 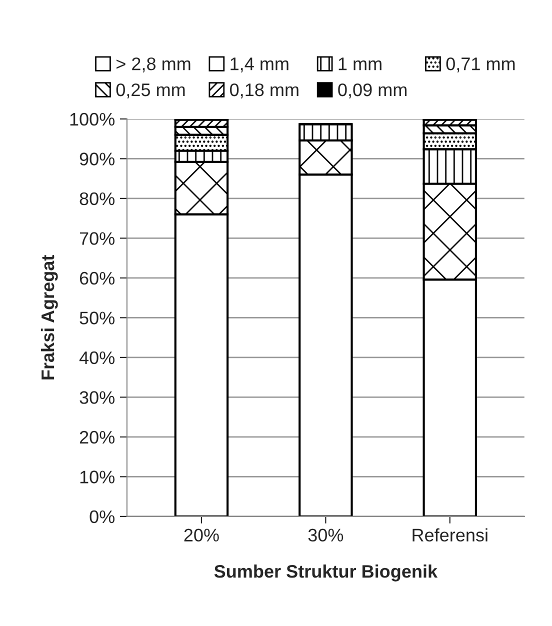 I want to click on legend-label: 1,4 mm, so click(x=259, y=65).